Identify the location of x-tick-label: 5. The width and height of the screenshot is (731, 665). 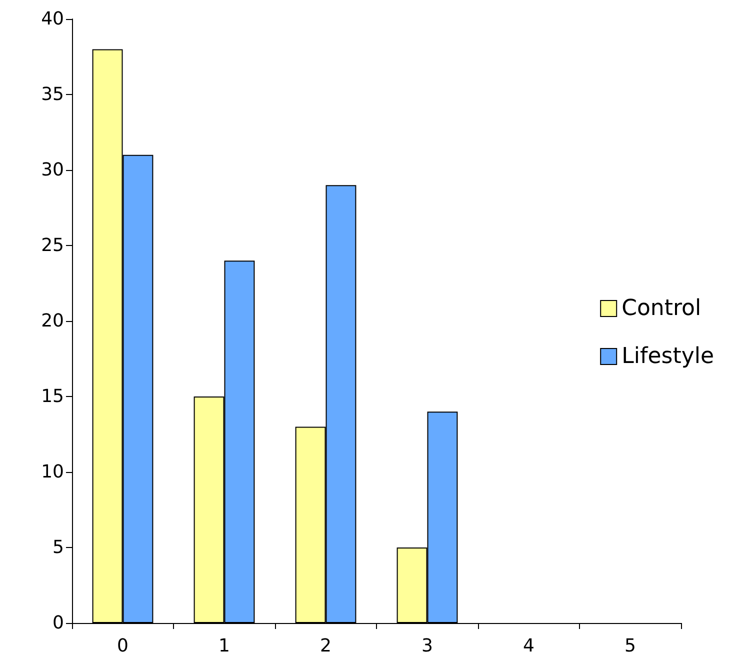
(630, 646).